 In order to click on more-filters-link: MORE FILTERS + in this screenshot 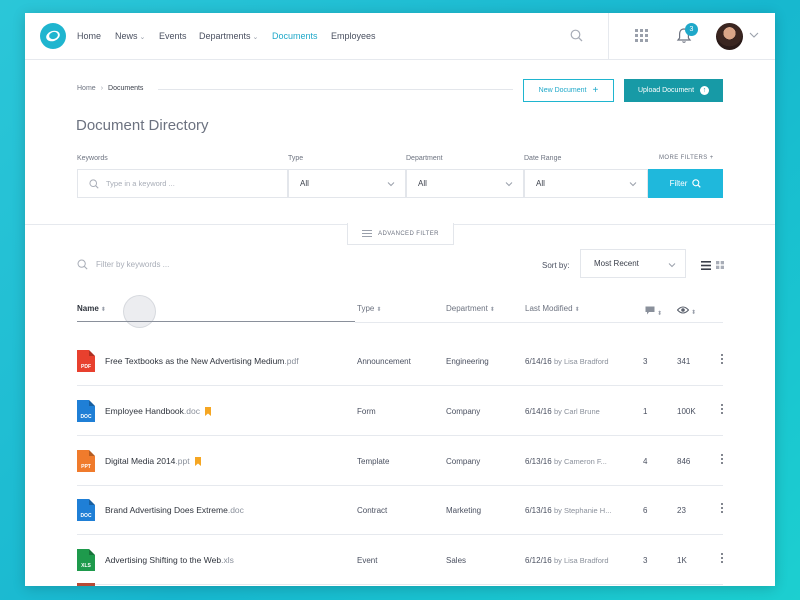, I will do `click(686, 158)`.